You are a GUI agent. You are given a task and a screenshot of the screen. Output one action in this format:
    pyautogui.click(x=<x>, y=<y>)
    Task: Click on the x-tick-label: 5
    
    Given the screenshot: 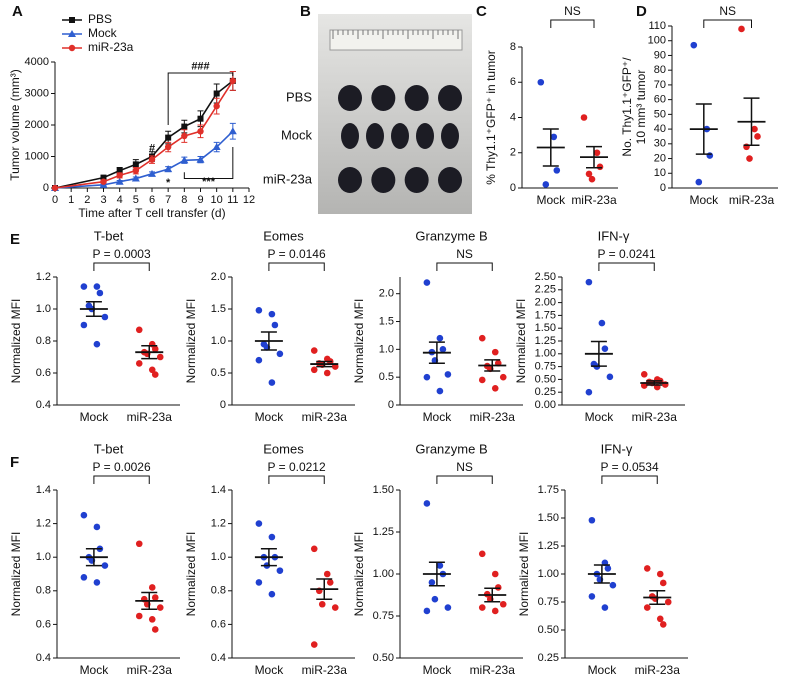 What is the action you would take?
    pyautogui.click(x=136, y=200)
    